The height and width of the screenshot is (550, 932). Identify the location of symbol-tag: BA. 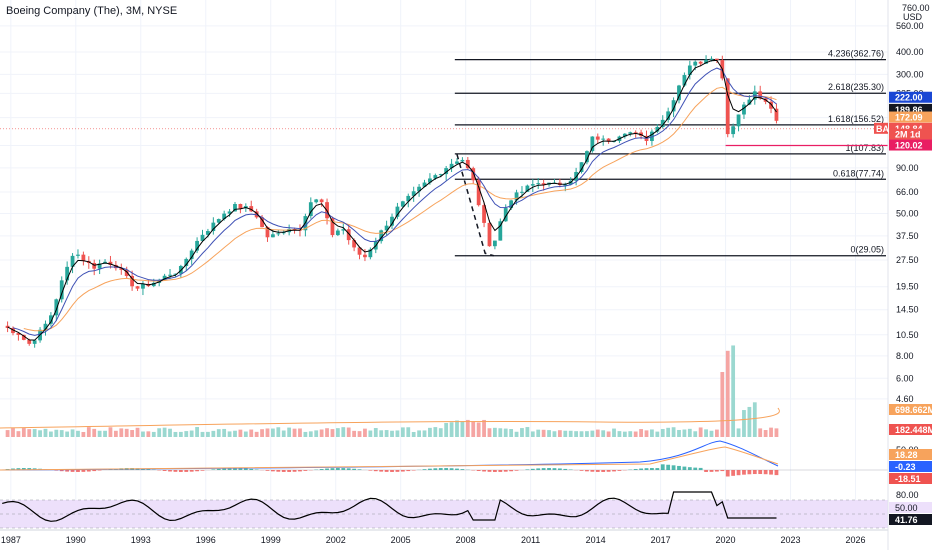
(882, 129).